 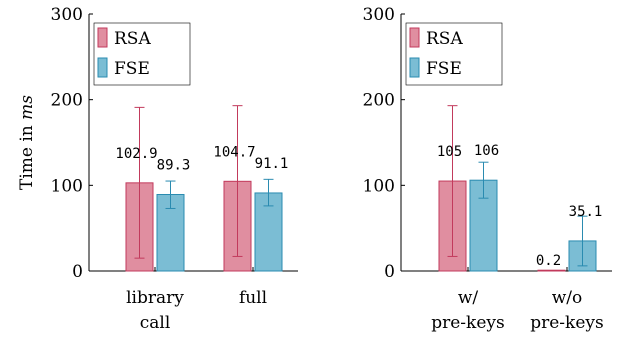 I want to click on bar-rsa, so click(x=551, y=270).